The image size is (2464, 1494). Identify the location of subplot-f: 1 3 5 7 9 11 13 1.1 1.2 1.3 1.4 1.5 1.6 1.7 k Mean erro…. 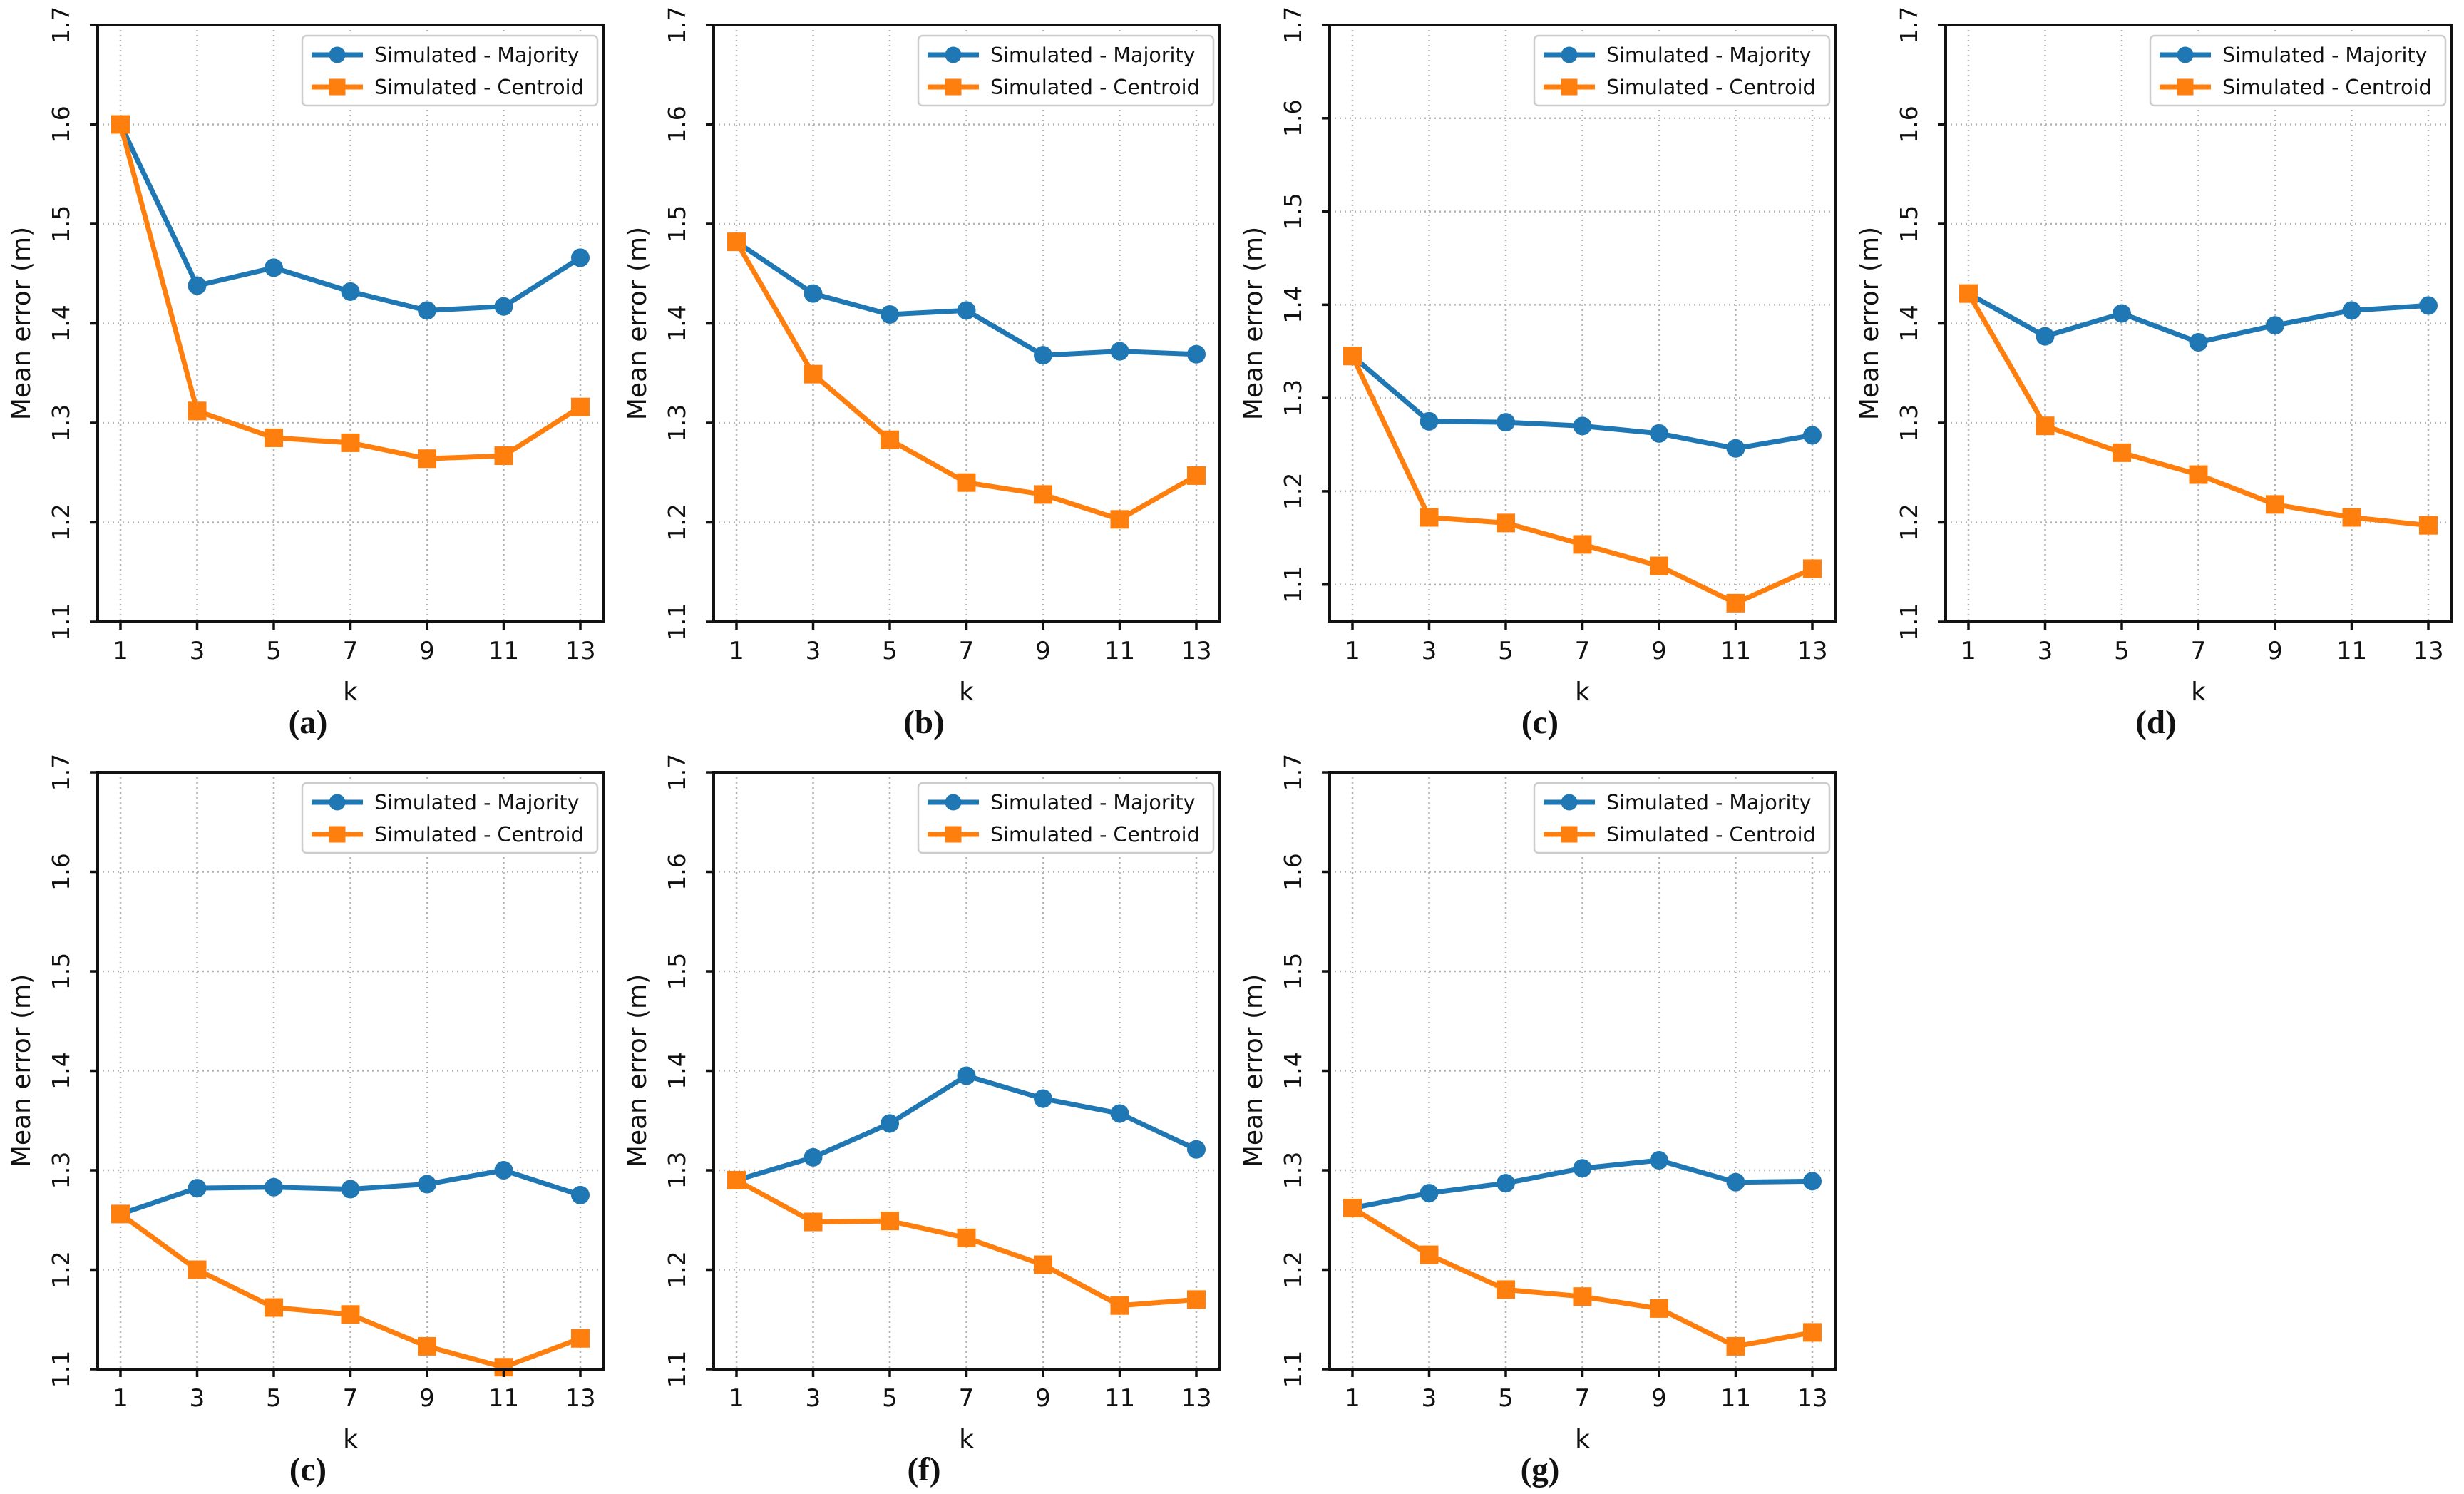
(924, 1120).